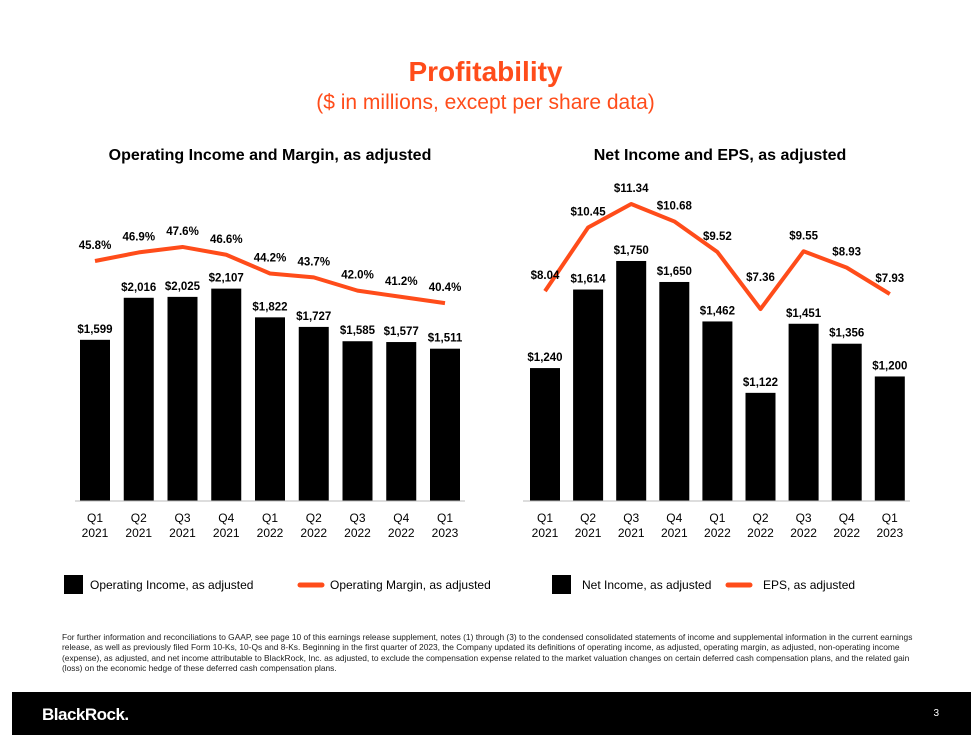  What do you see at coordinates (138, 237) in the screenshot?
I see `line-label: 46.9%` at bounding box center [138, 237].